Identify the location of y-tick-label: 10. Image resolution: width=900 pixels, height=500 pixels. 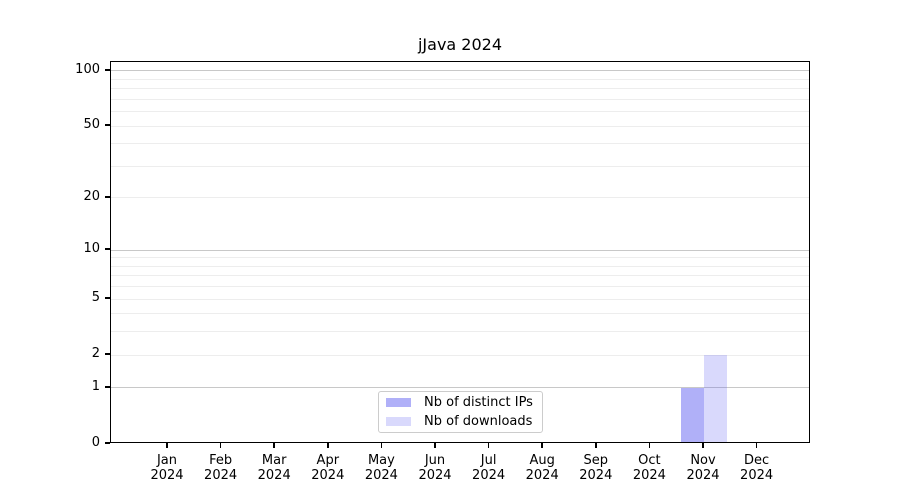
(91, 249).